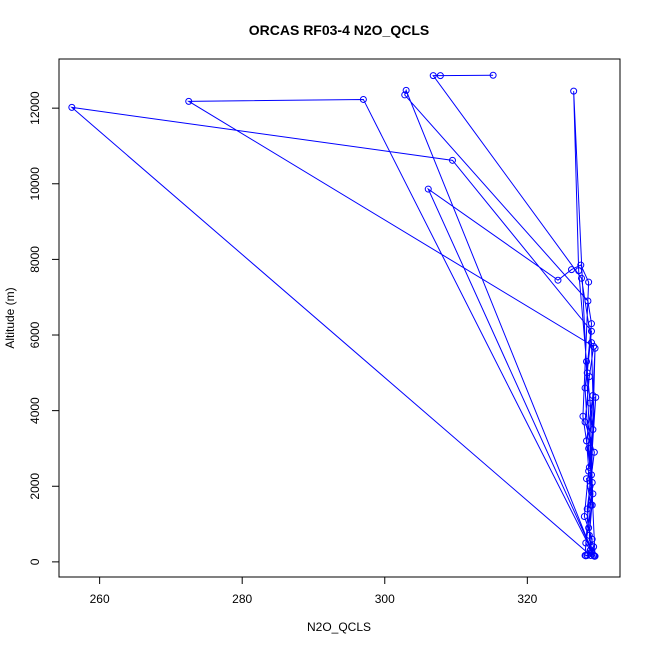  What do you see at coordinates (100, 599) in the screenshot?
I see `x-tick-label: 260` at bounding box center [100, 599].